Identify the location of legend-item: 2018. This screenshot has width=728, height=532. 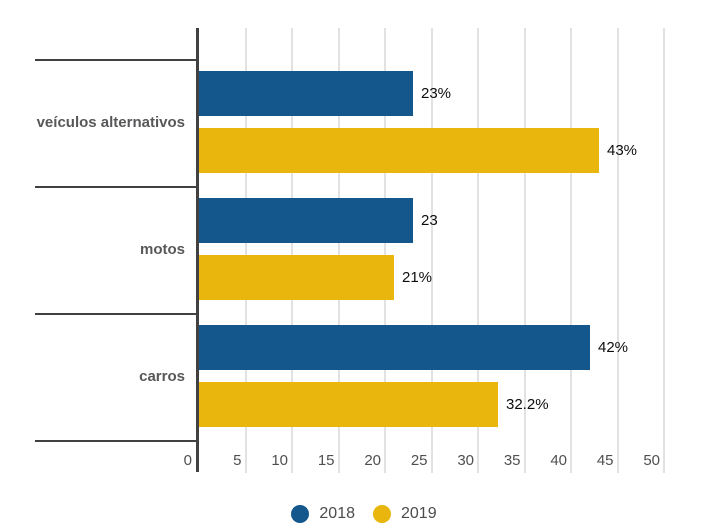
(323, 514).